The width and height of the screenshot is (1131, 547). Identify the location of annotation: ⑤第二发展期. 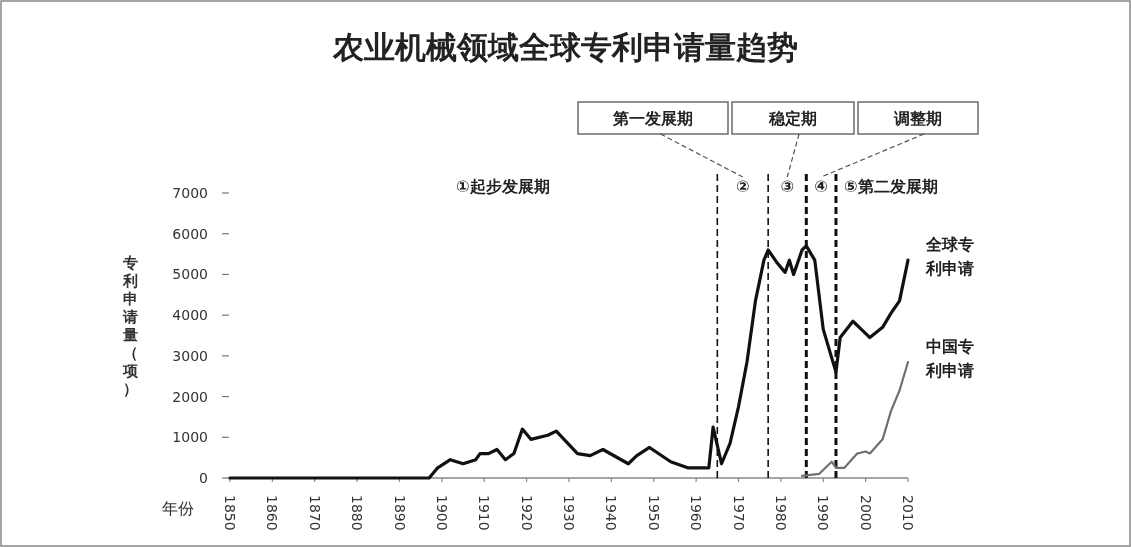
(890, 186).